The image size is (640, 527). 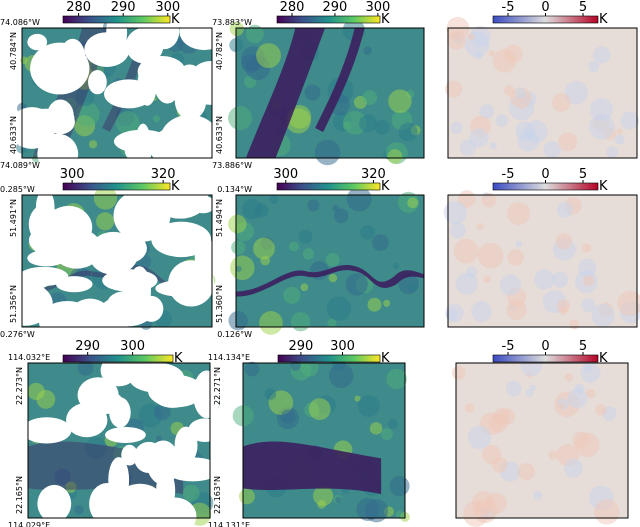 I want to click on coord-label: 73.886°W, so click(x=232, y=165).